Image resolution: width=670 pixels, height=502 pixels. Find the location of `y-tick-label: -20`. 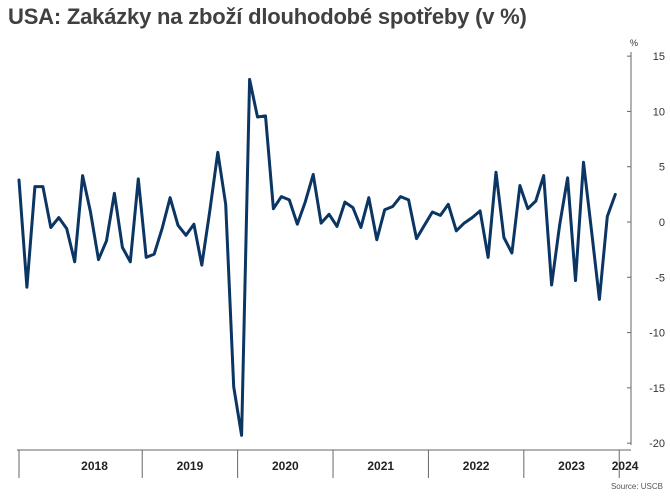

y-tick-label: -20 is located at coordinates (657, 444).